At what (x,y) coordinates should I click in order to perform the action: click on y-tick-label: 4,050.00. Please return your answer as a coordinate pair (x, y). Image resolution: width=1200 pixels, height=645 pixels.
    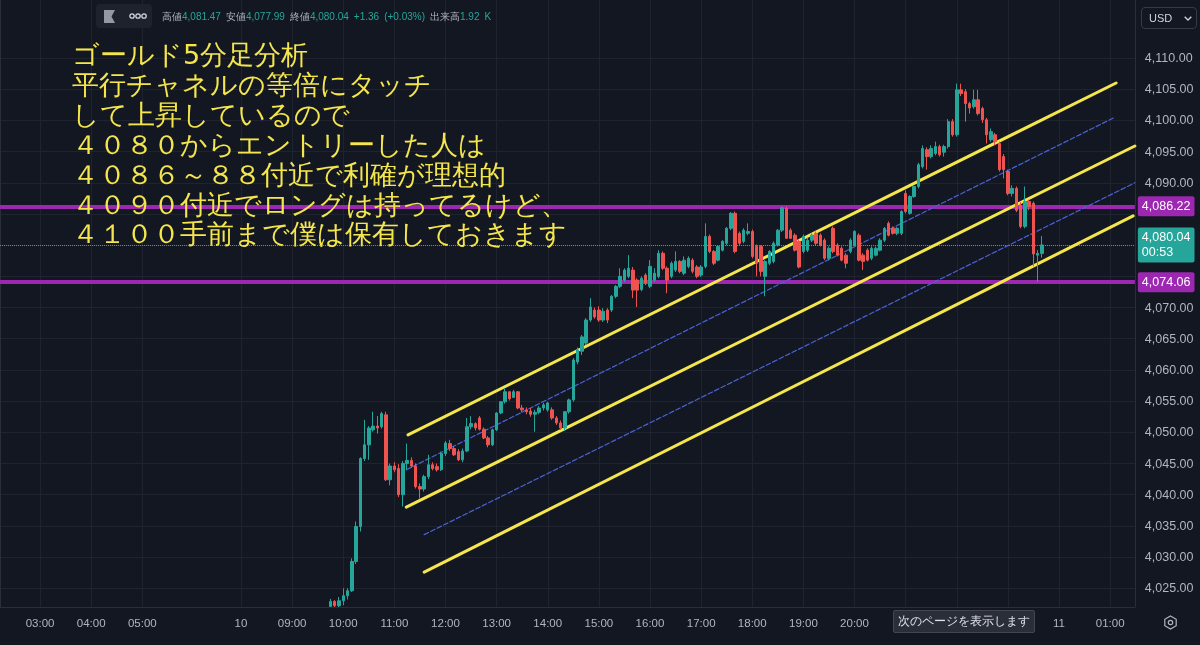
    Looking at the image, I should click on (1169, 432).